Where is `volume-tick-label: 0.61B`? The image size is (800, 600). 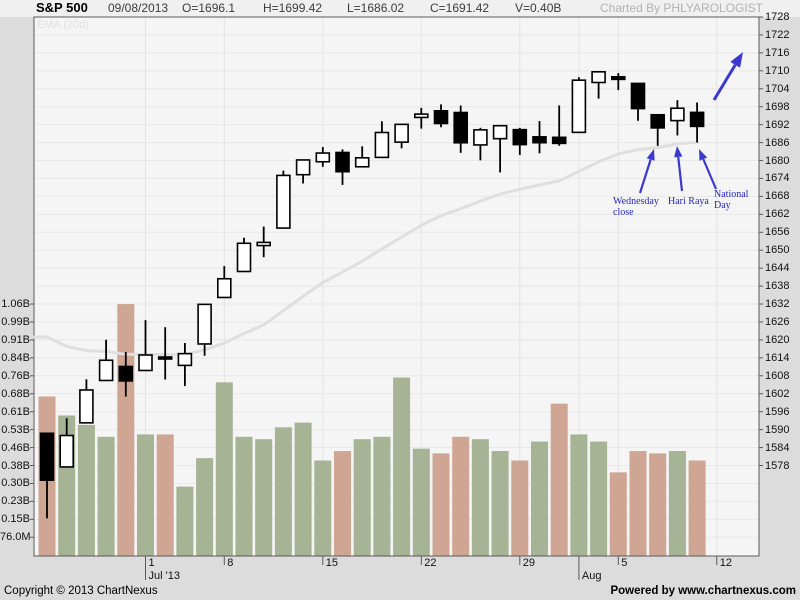 volume-tick-label: 0.61B is located at coordinates (15, 411).